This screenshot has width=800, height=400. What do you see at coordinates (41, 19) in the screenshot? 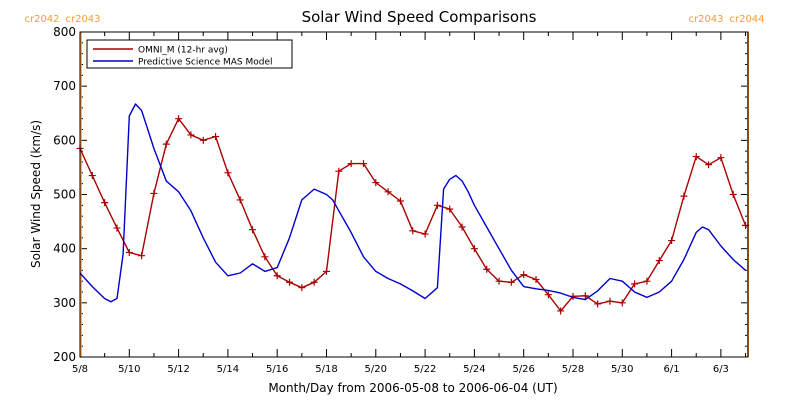
I see `carrington-label-left: cr2042` at bounding box center [41, 19].